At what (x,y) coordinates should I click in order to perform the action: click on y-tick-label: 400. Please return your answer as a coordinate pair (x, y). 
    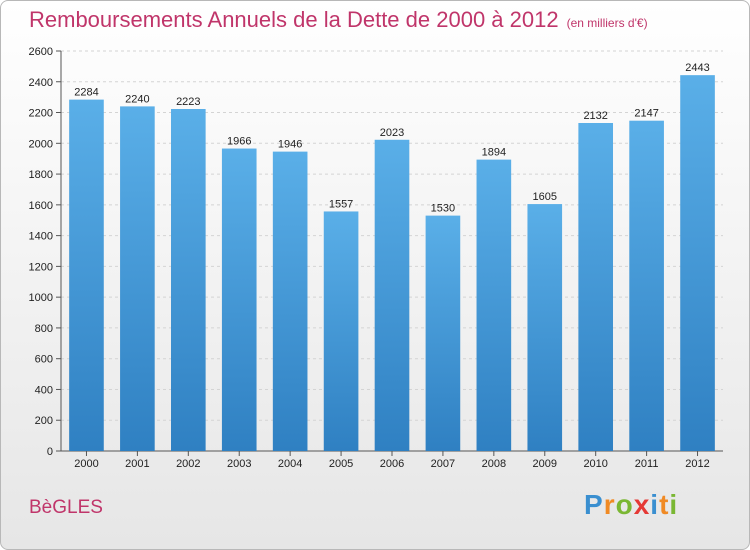
    Looking at the image, I should click on (44, 390).